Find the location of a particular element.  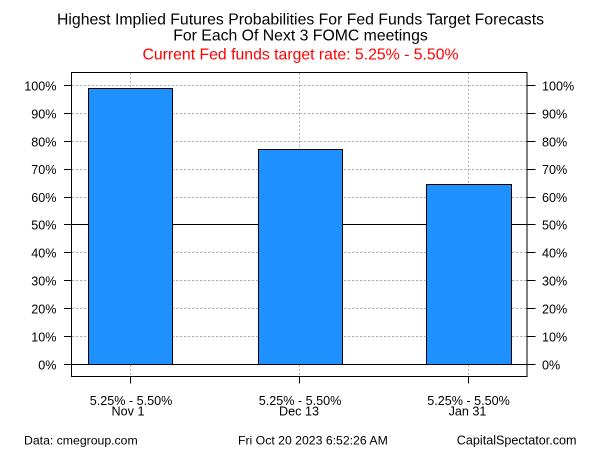

svg-text: Dec 13 is located at coordinates (299, 412).